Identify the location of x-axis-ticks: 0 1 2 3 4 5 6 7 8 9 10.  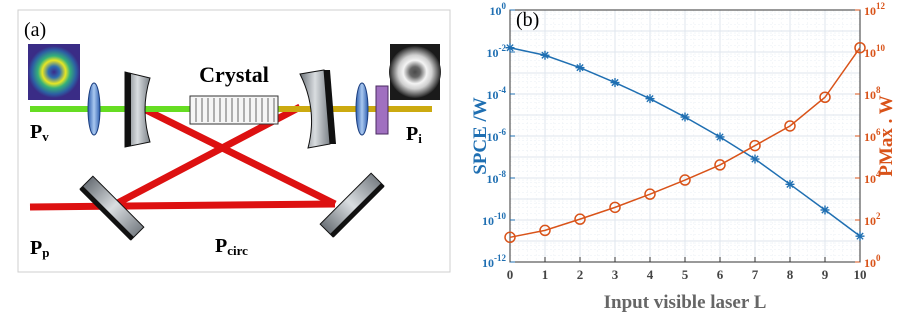
(687, 269).